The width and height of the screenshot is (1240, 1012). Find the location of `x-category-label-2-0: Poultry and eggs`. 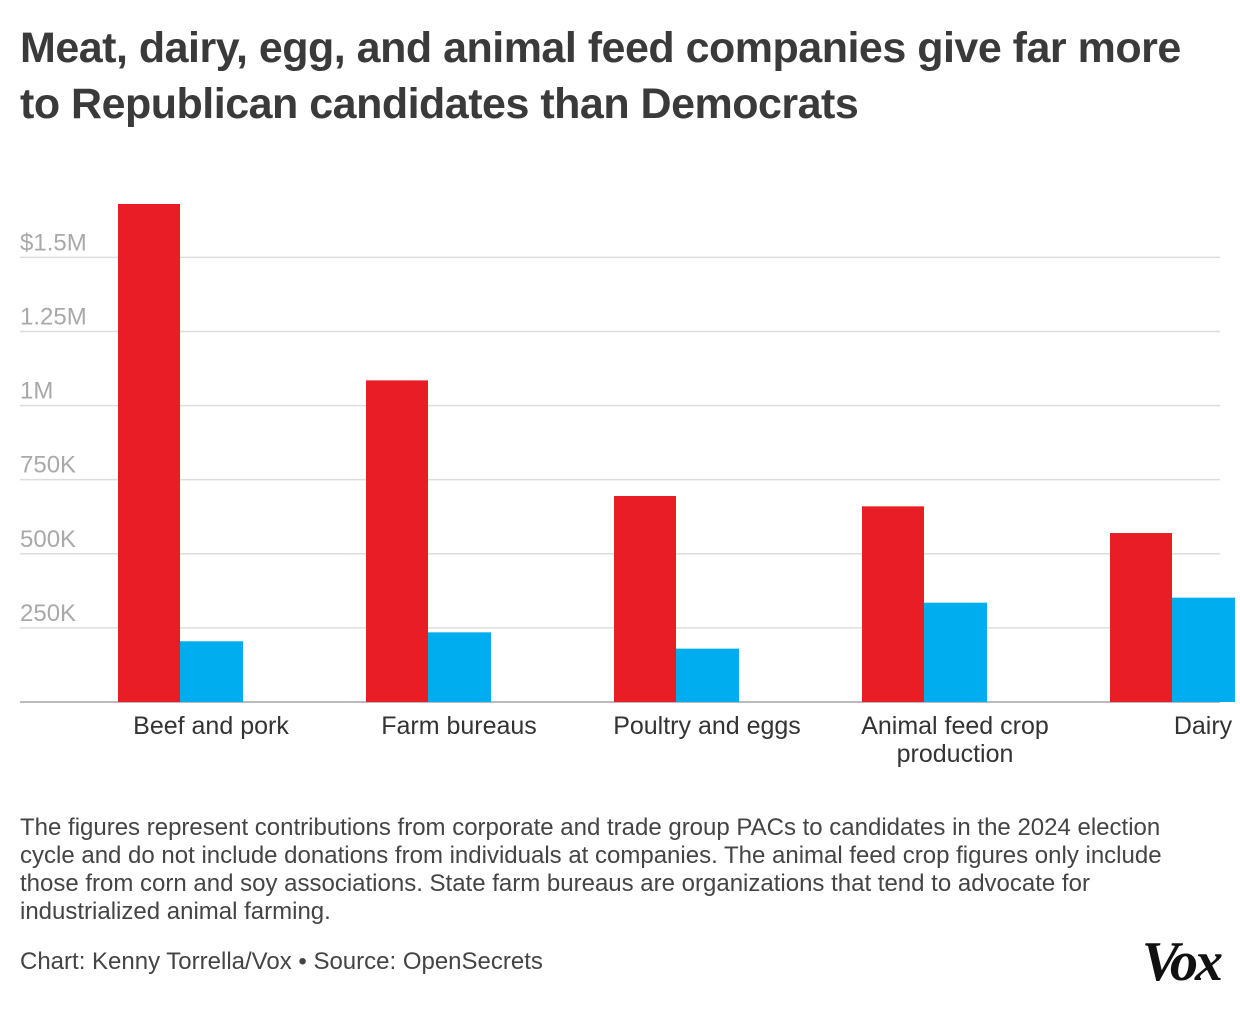

x-category-label-2-0: Poultry and eggs is located at coordinates (707, 726).